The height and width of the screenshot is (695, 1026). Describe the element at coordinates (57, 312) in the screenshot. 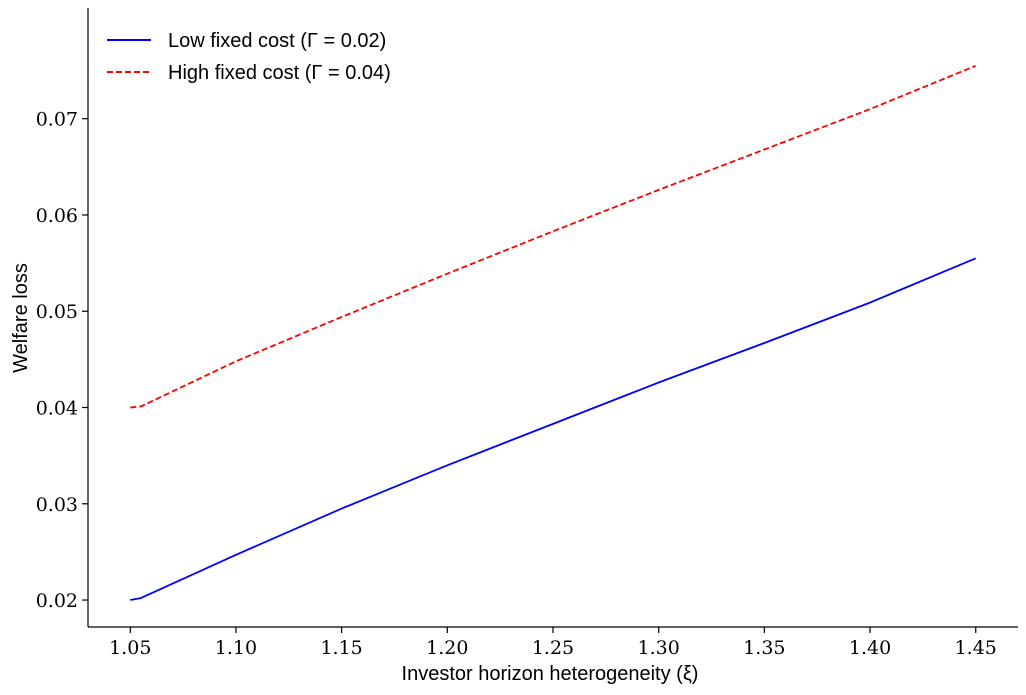

I see `y-tick-label: 0.05` at that location.